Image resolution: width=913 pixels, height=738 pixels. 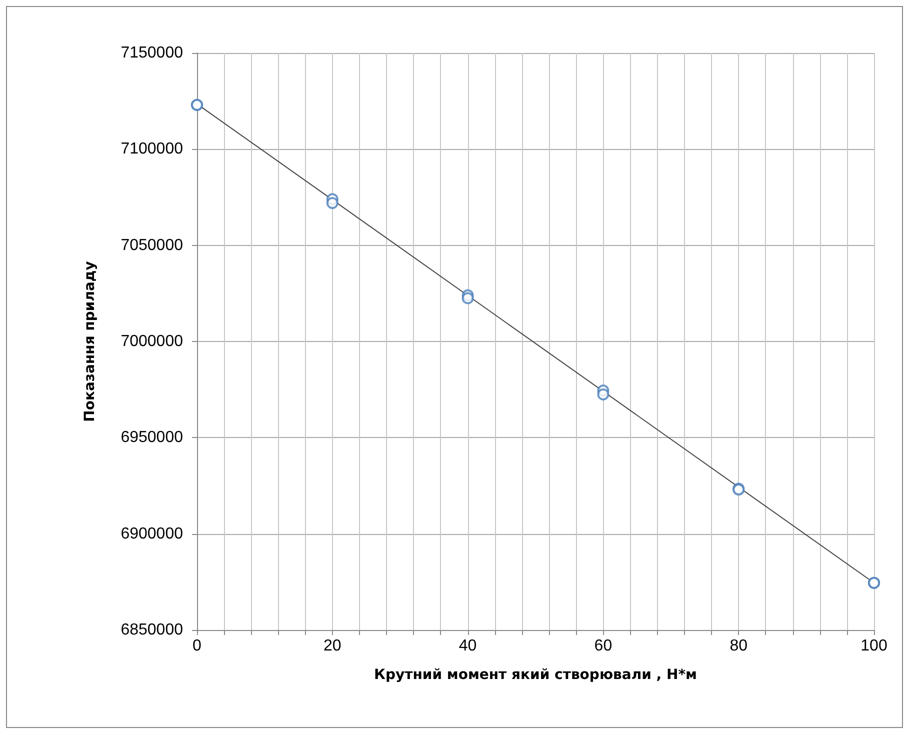 What do you see at coordinates (152, 341) in the screenshot?
I see `y-tick-label: 7000000` at bounding box center [152, 341].